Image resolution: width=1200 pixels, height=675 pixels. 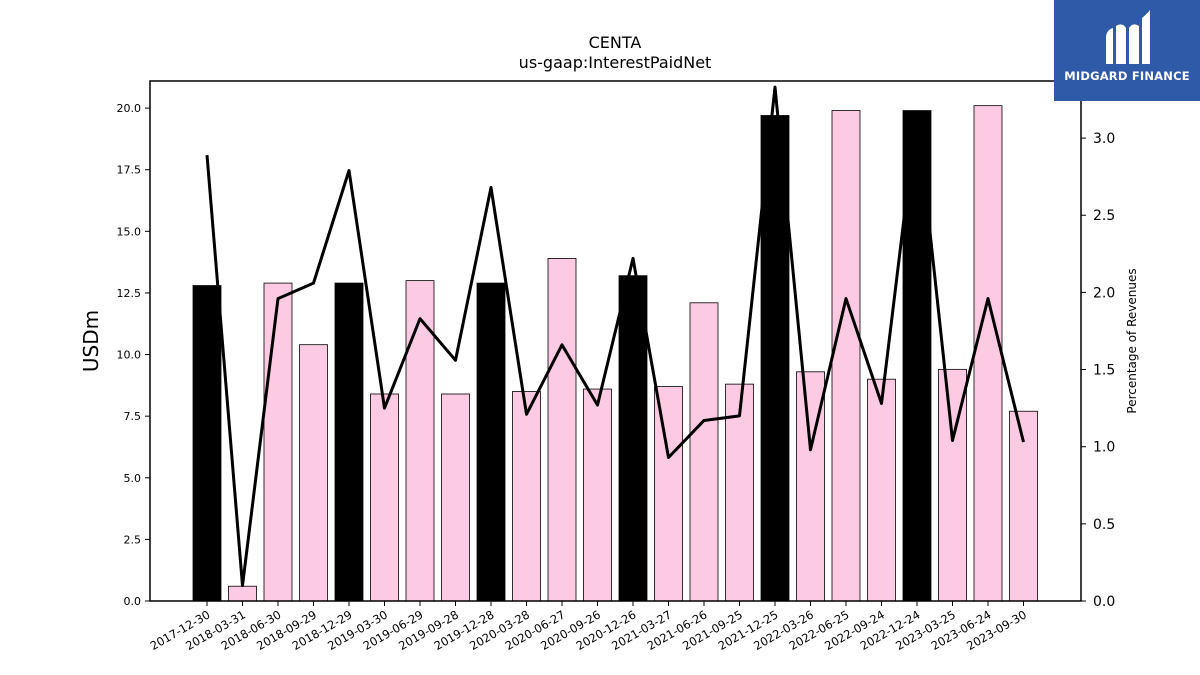 I want to click on y2-axis-label: Percentage of Revenues, so click(x=1132, y=340).